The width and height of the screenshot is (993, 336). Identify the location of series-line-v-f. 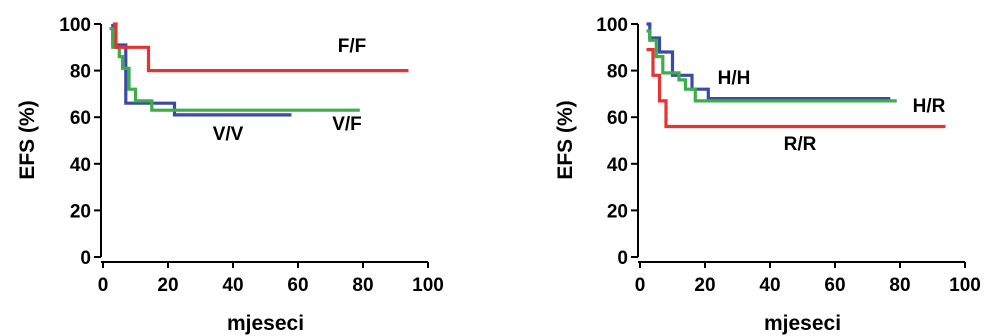
(234, 69).